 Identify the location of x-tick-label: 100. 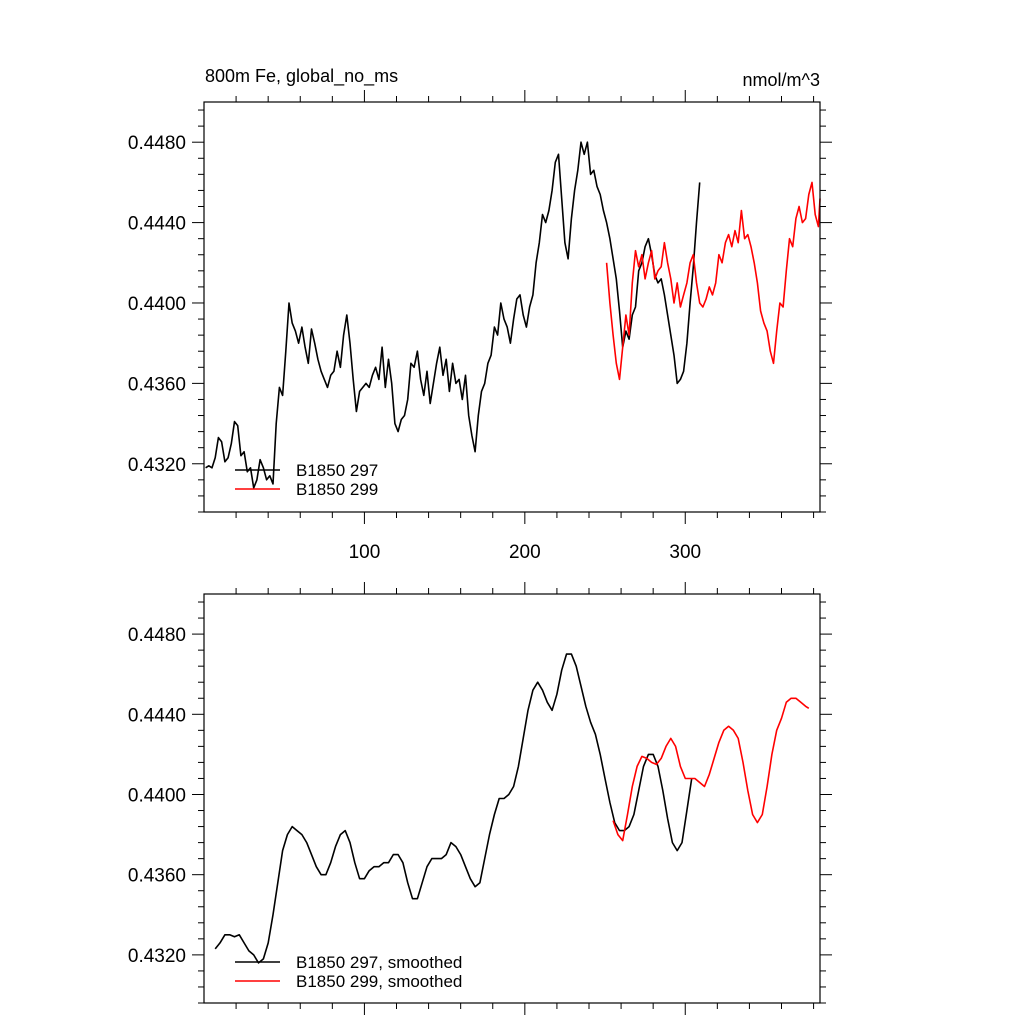
(365, 552).